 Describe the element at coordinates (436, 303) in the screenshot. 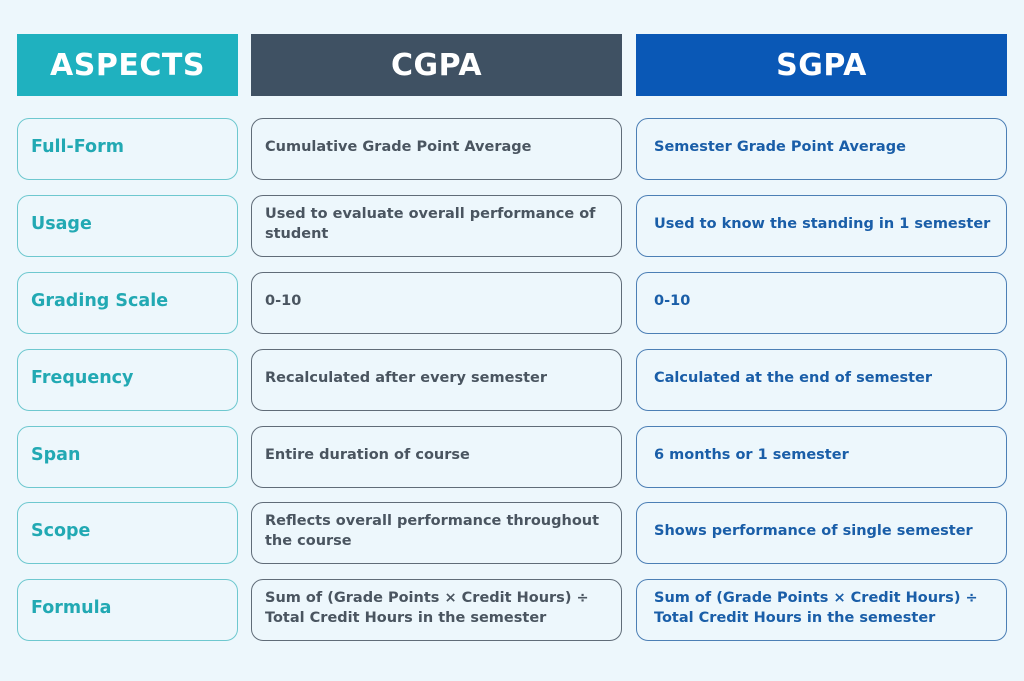

I see `cgpa-cell: 0-10` at that location.